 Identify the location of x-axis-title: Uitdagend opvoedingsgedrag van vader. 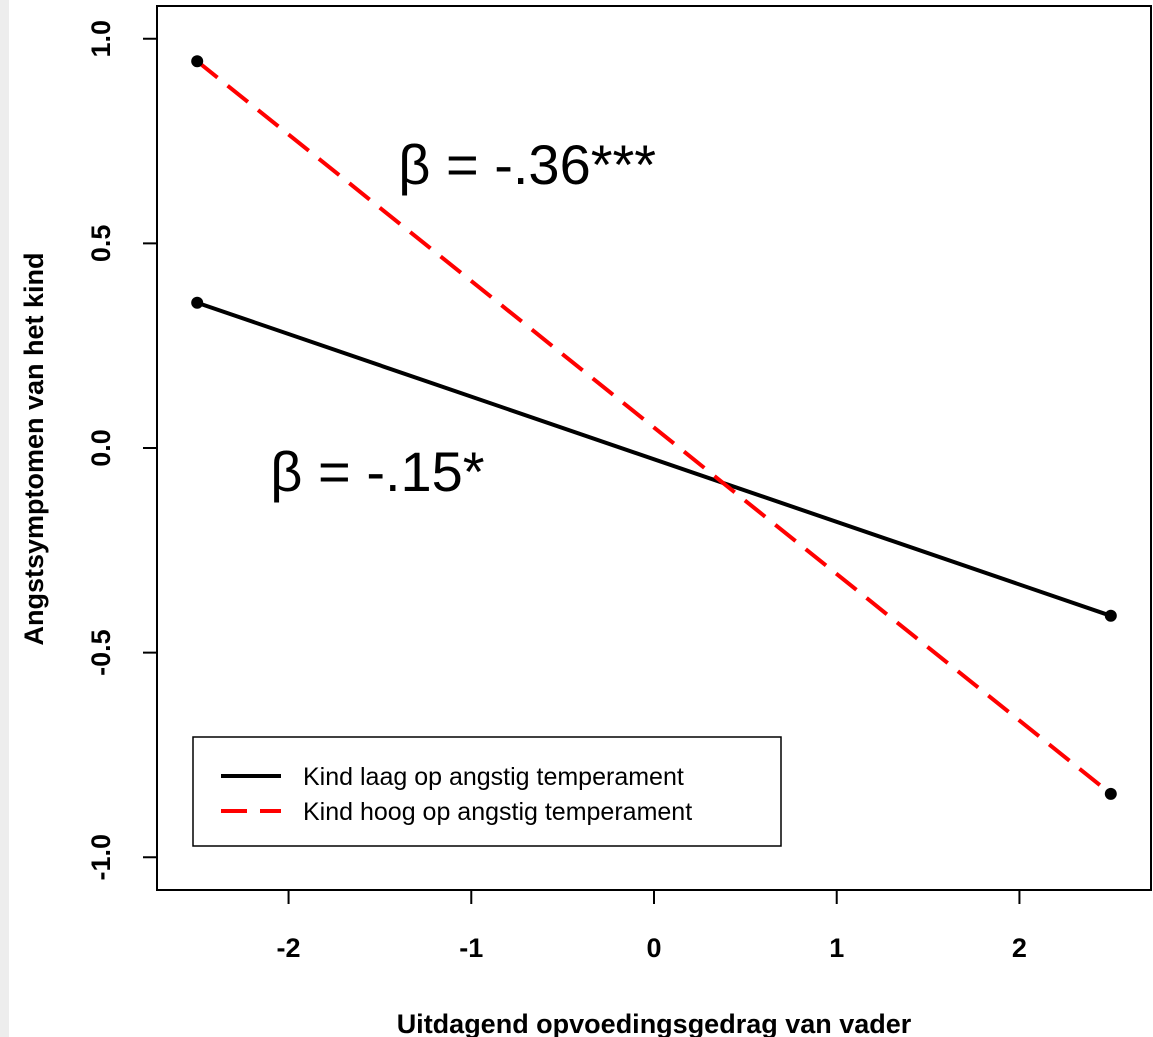
(654, 1023).